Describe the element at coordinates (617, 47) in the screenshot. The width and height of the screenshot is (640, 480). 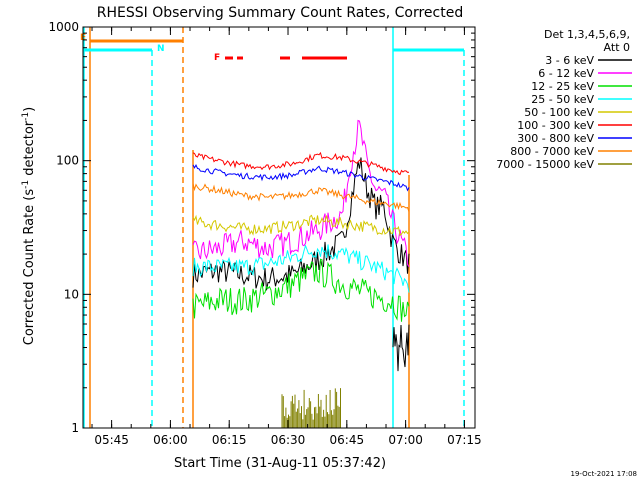
I see `legend-header-attenuator: Att 0` at that location.